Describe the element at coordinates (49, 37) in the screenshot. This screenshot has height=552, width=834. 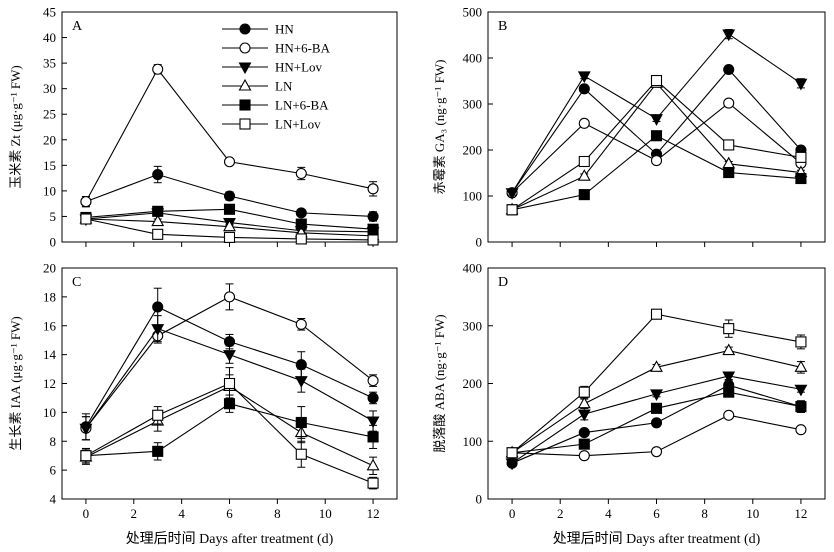
I see `y-tick-label: 40` at that location.